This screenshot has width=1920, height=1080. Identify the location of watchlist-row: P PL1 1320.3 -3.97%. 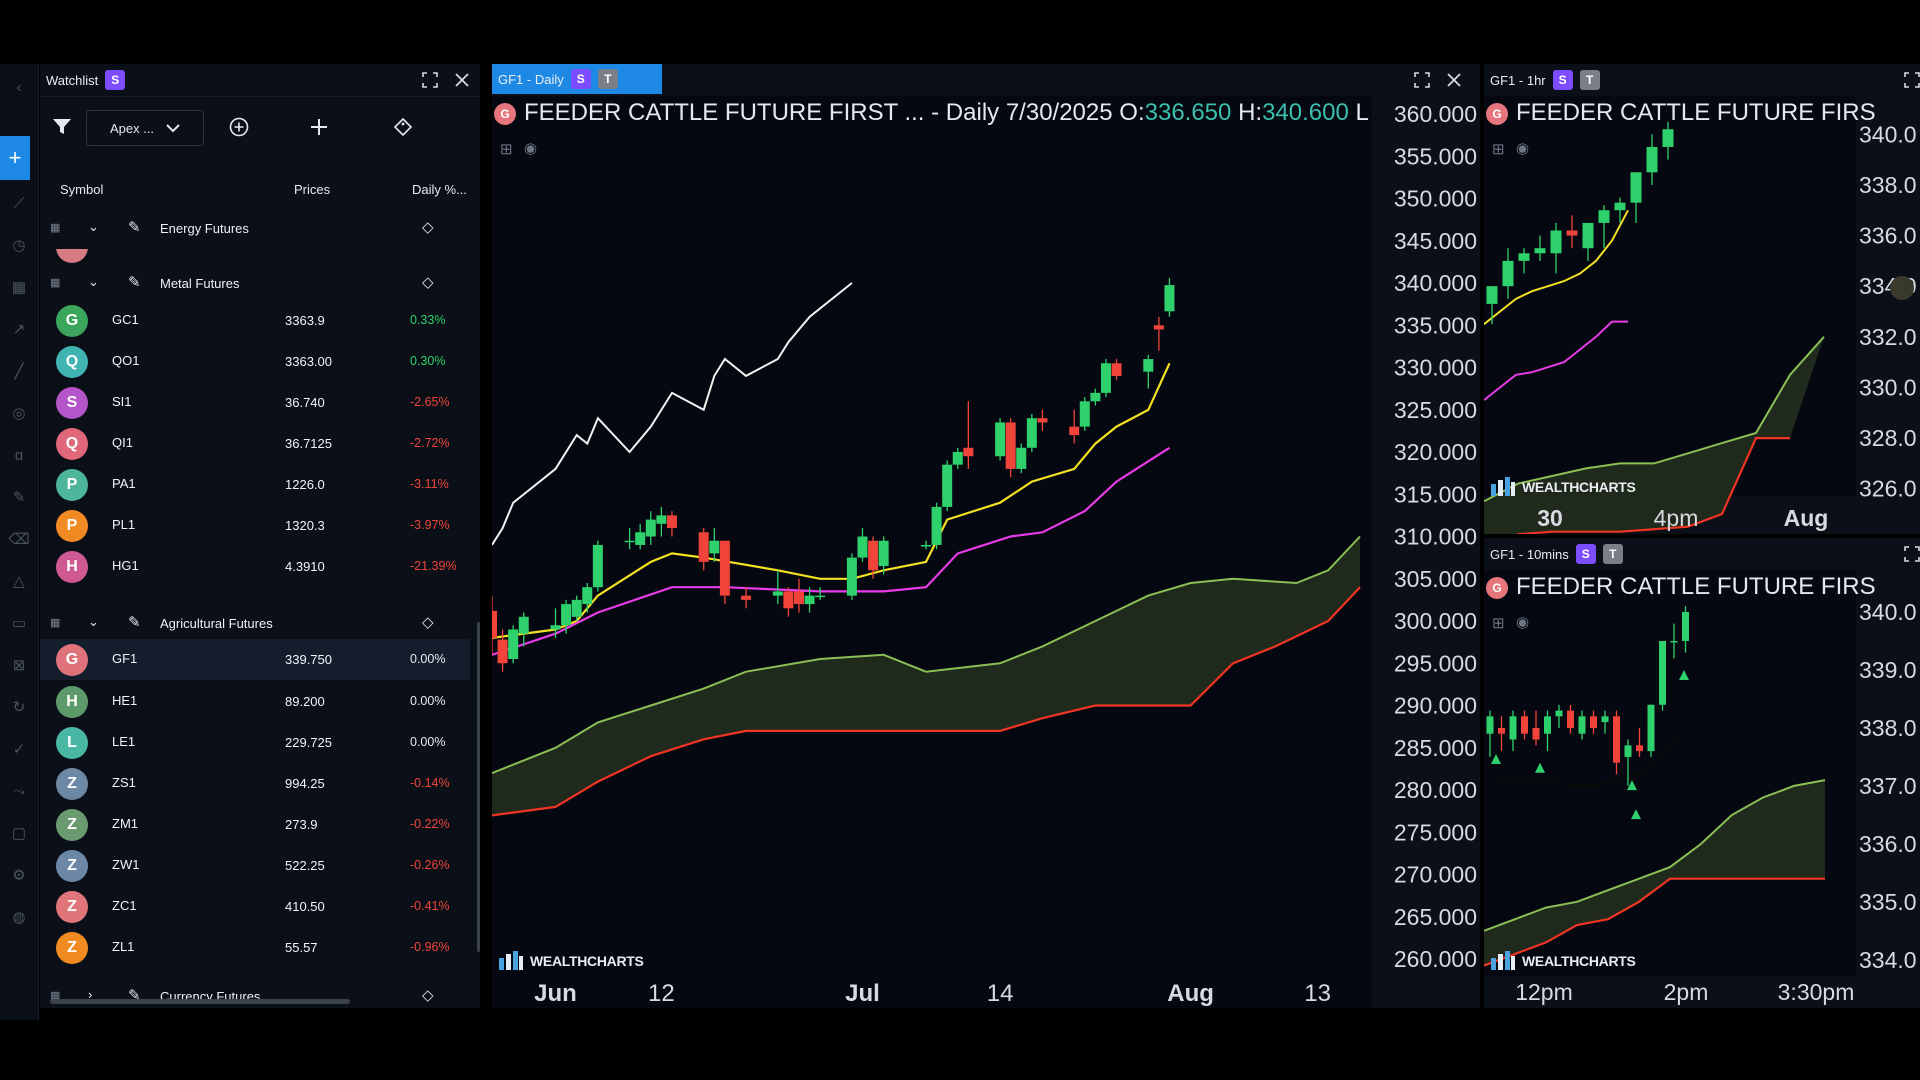
(255, 525).